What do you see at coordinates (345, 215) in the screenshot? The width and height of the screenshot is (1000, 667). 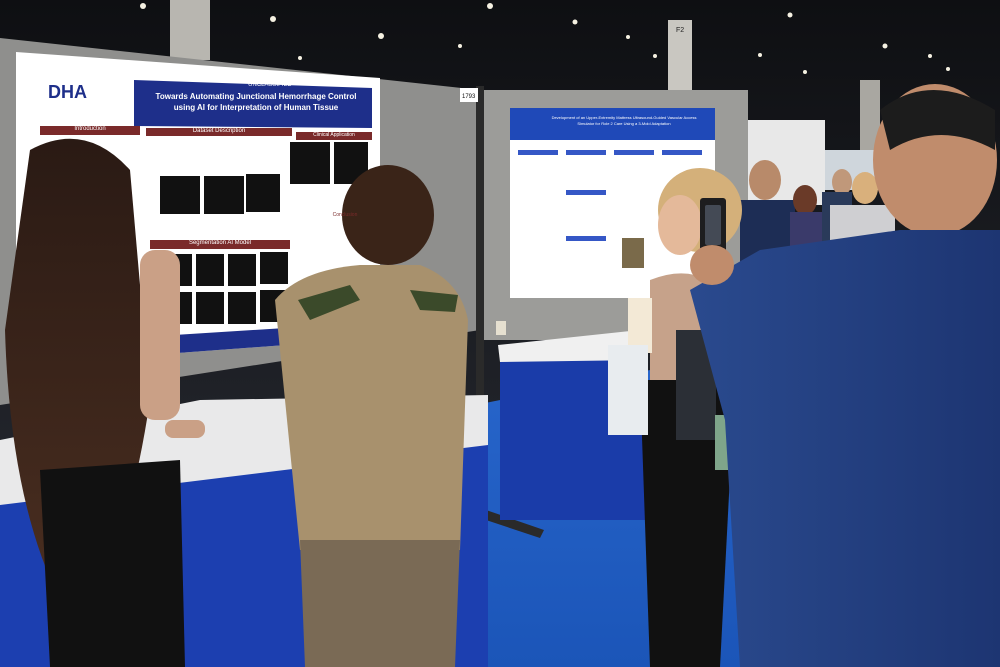 I see `section-conclusion: Conclusion` at bounding box center [345, 215].